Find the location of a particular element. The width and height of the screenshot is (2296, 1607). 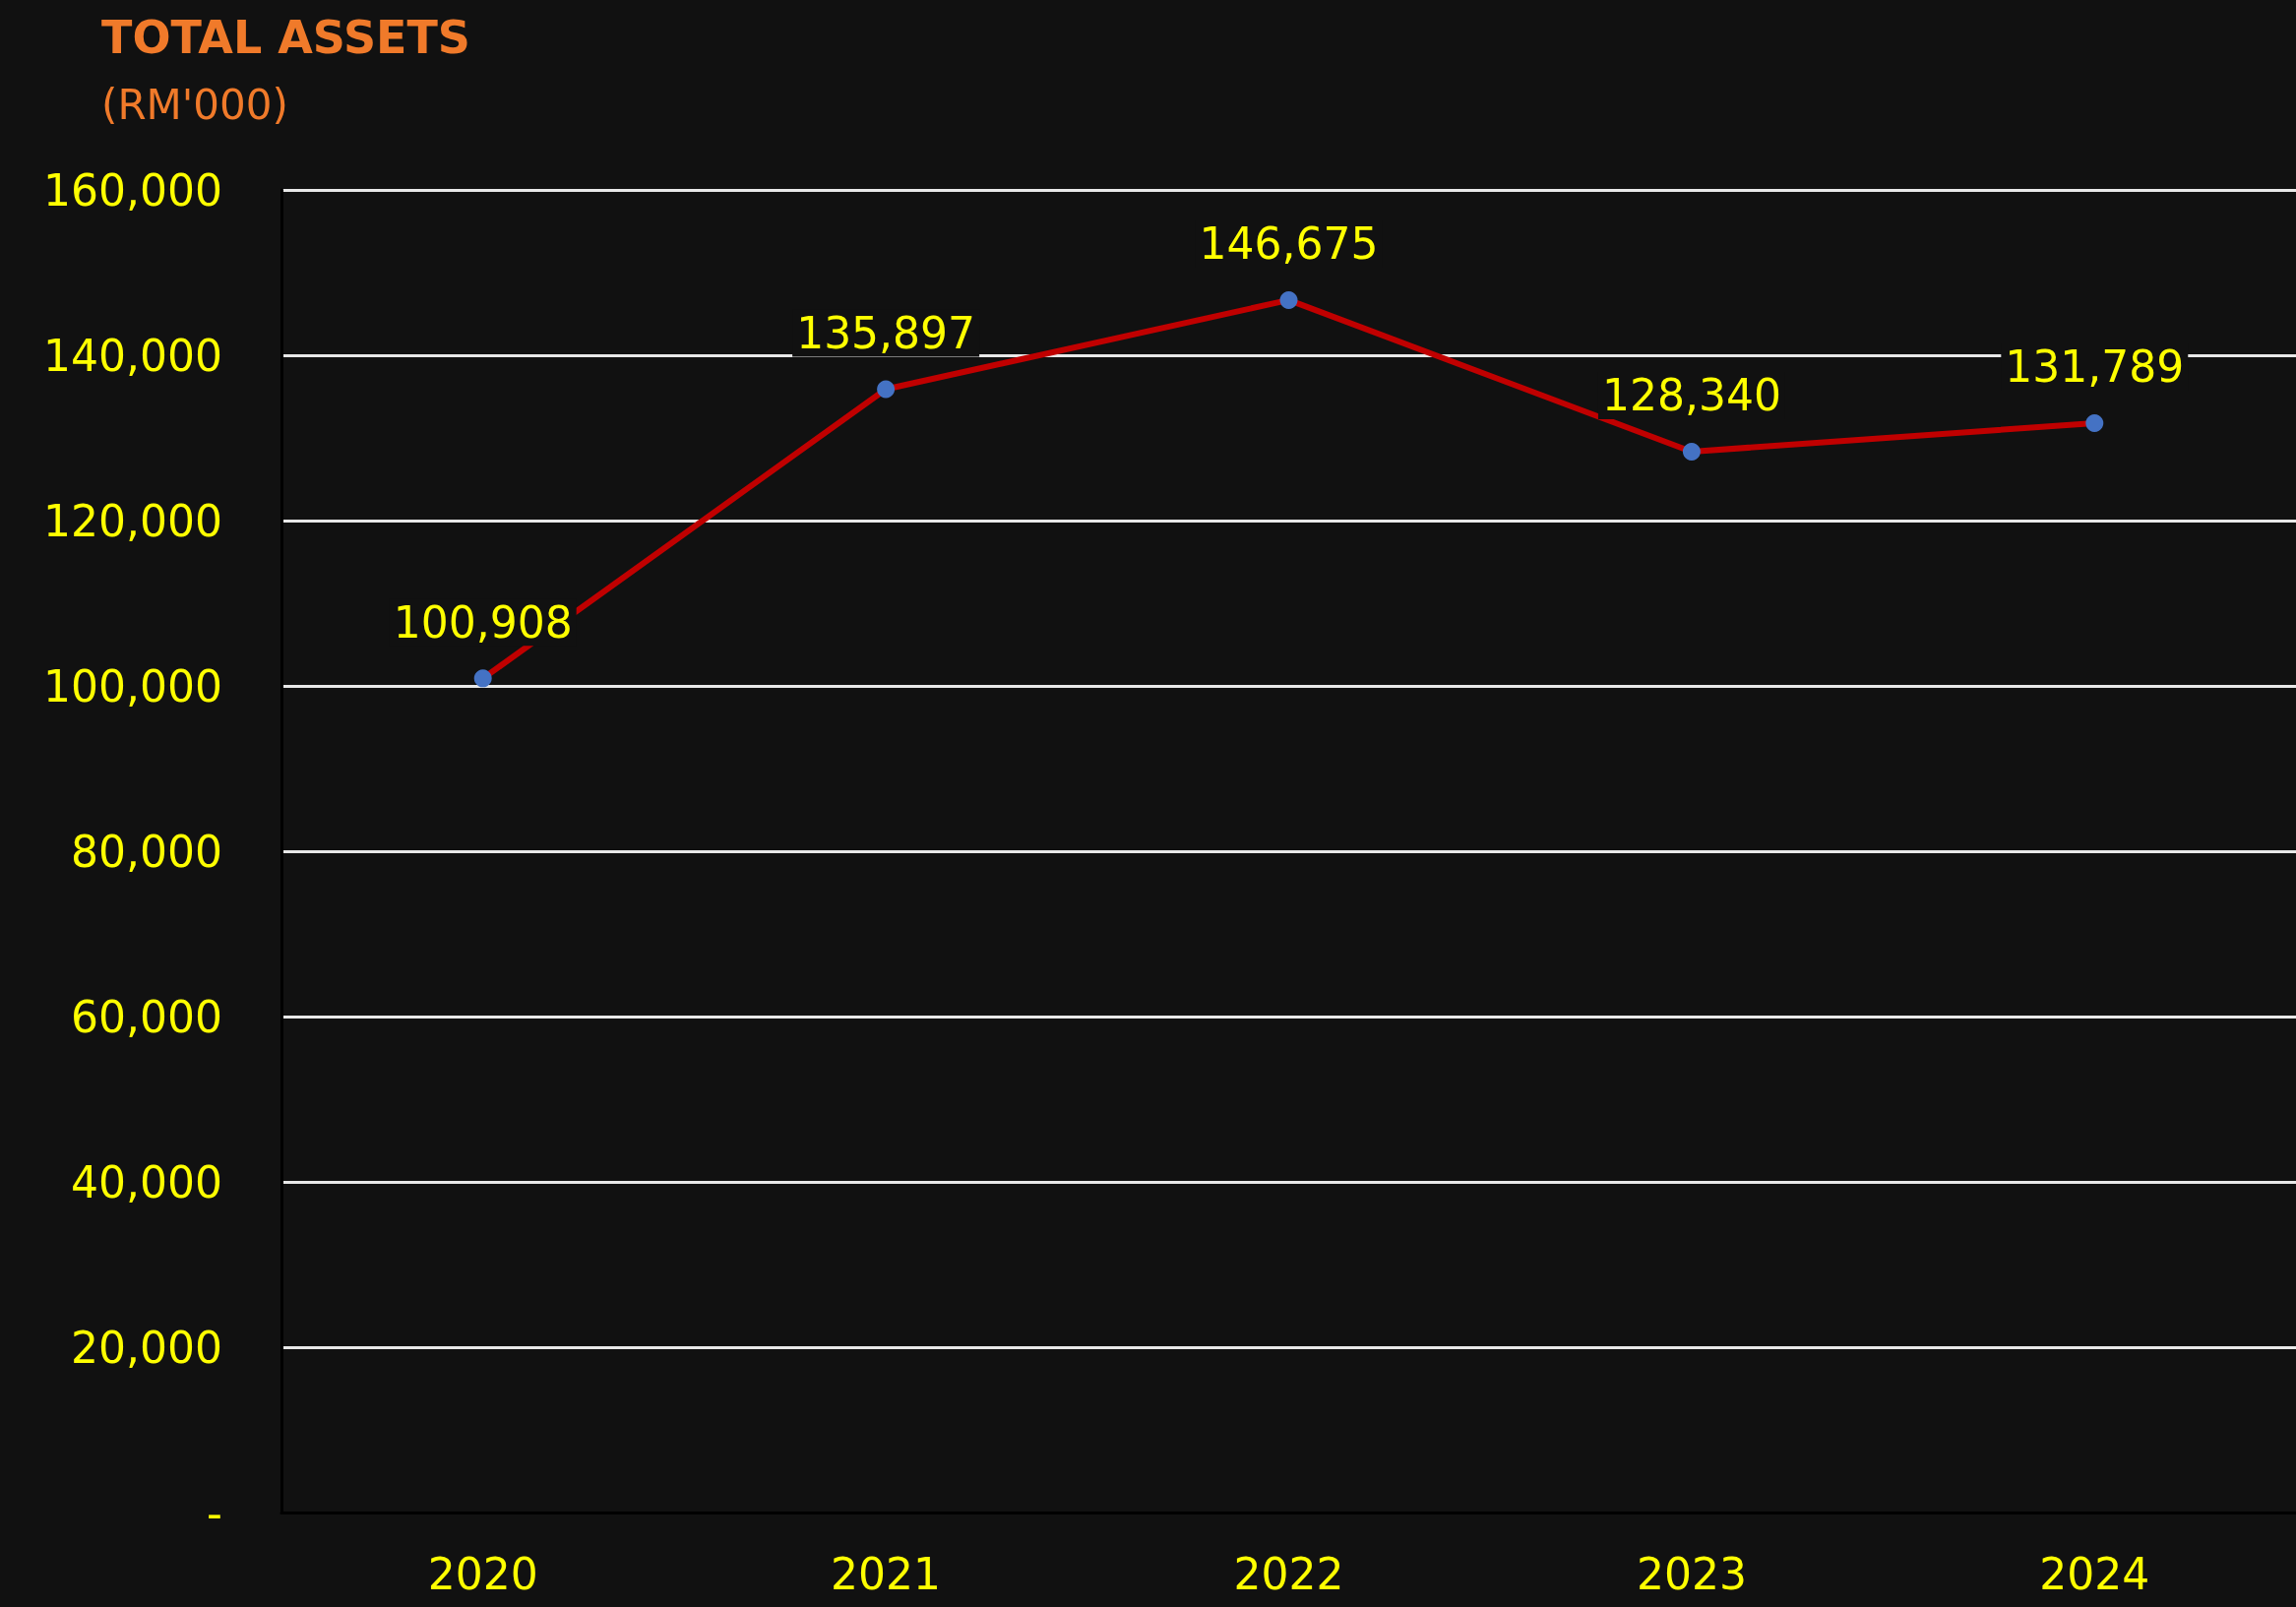

y-tick-label: 80,000 is located at coordinates (146, 851).